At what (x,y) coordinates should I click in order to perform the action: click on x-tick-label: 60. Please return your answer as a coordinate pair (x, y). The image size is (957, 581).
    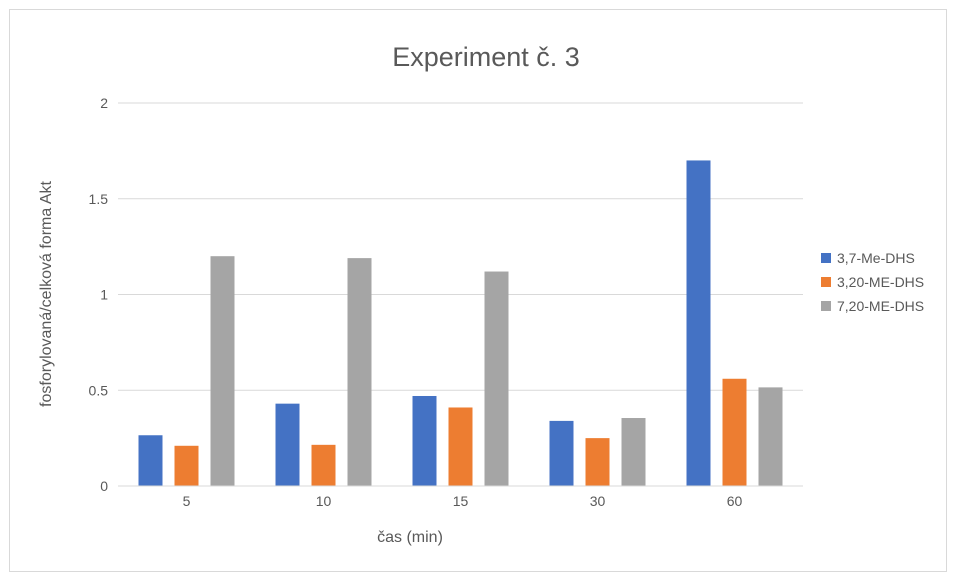
    Looking at the image, I should click on (735, 501).